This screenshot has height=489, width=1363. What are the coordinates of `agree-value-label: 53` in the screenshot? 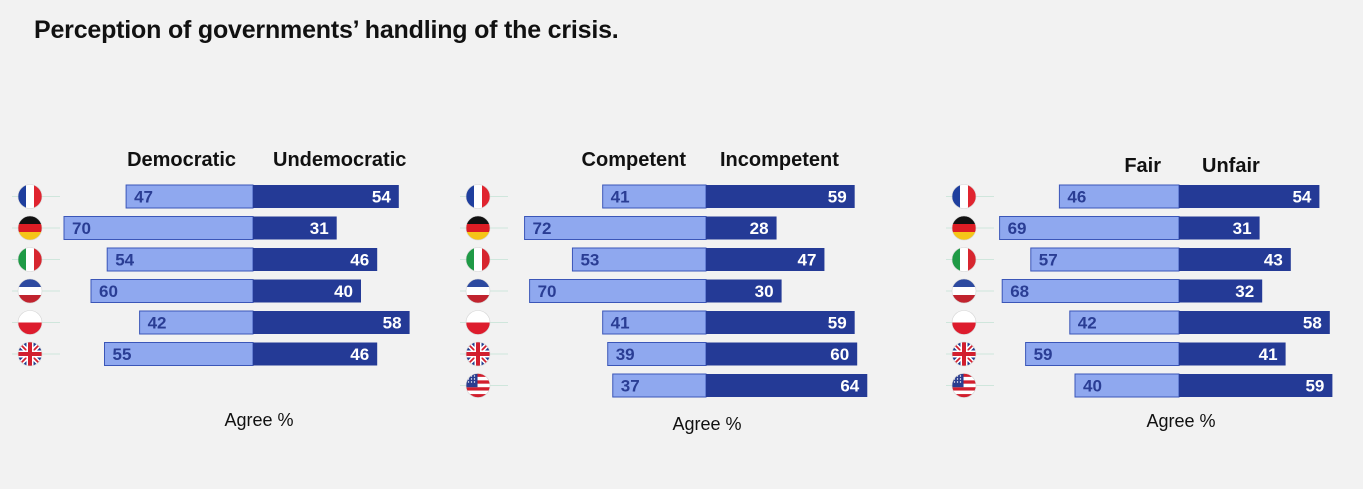 It's located at (589, 260).